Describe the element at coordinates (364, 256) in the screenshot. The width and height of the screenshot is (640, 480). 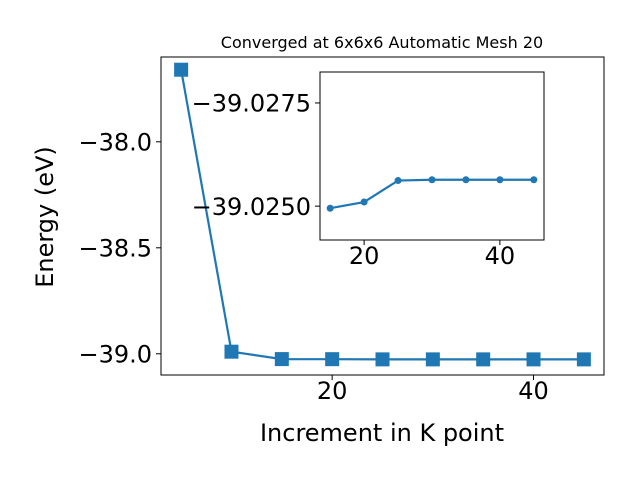
I see `inset-x-tick-label: 20` at that location.